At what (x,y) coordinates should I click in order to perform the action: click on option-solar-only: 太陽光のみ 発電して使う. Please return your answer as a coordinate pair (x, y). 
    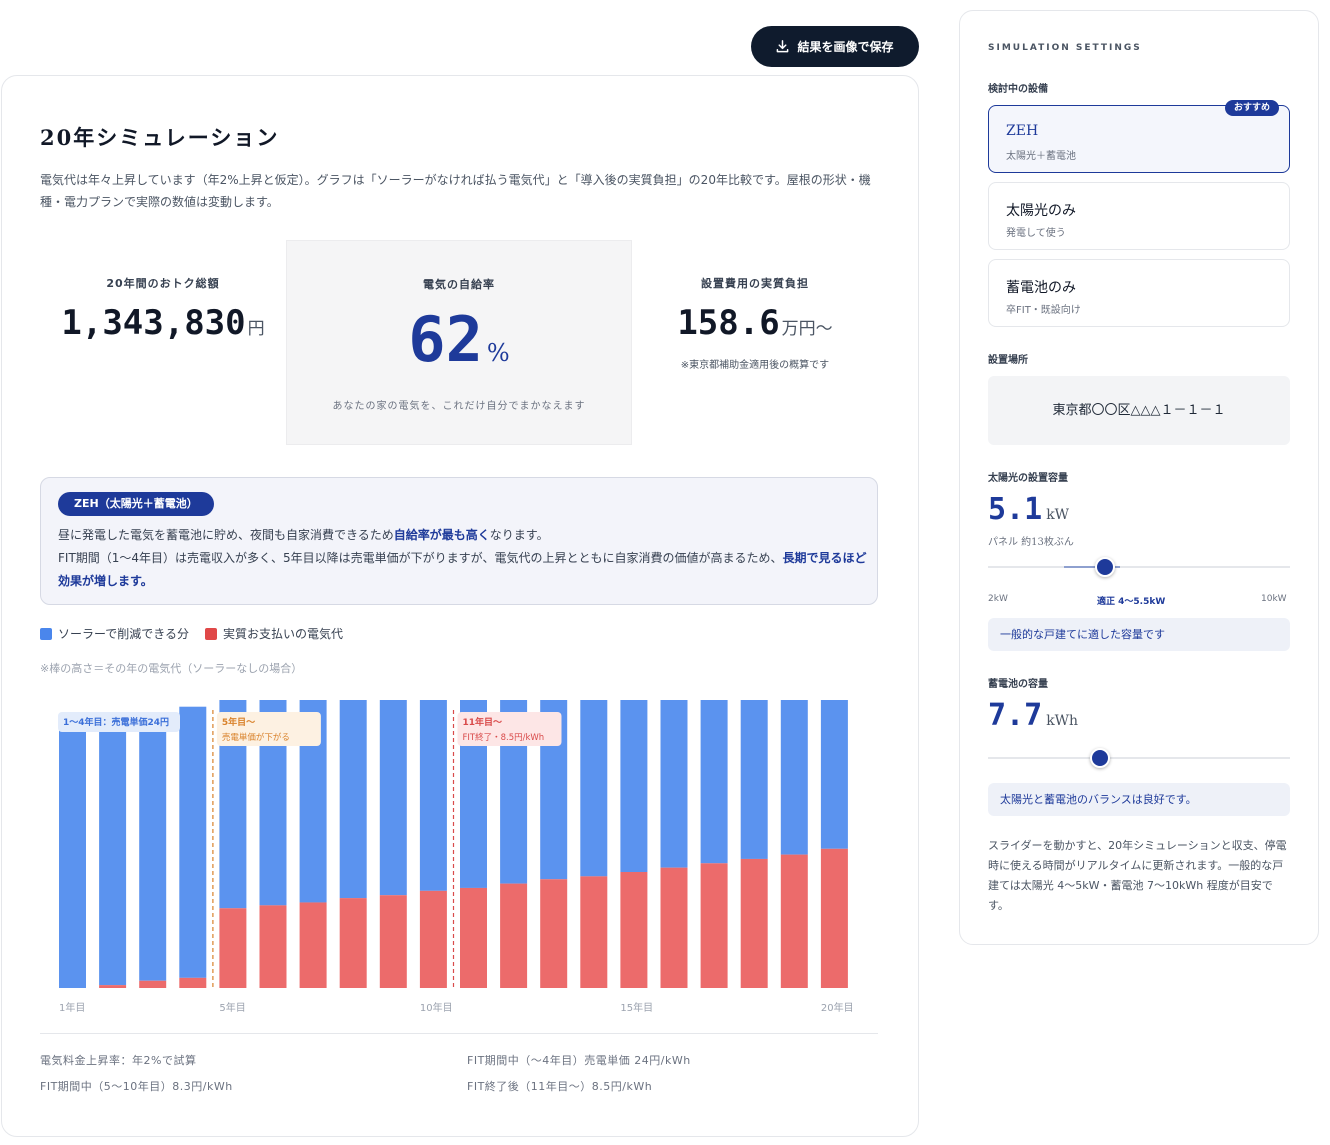
    Looking at the image, I should click on (1139, 216).